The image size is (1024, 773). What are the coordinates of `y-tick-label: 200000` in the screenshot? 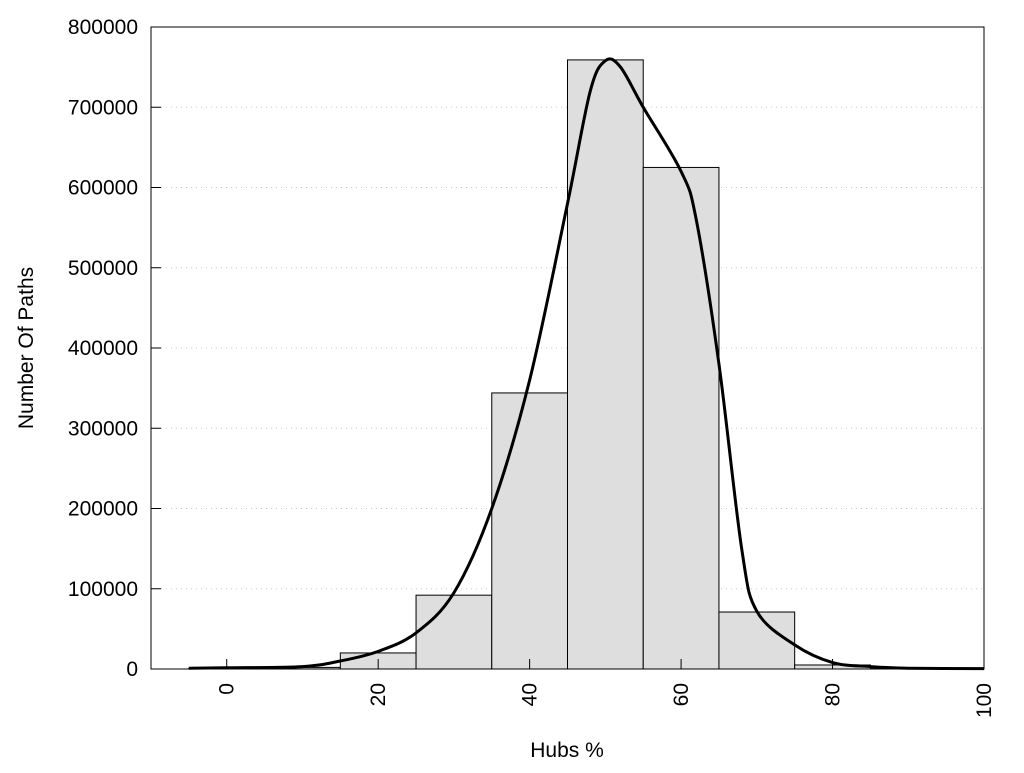 It's located at (103, 509).